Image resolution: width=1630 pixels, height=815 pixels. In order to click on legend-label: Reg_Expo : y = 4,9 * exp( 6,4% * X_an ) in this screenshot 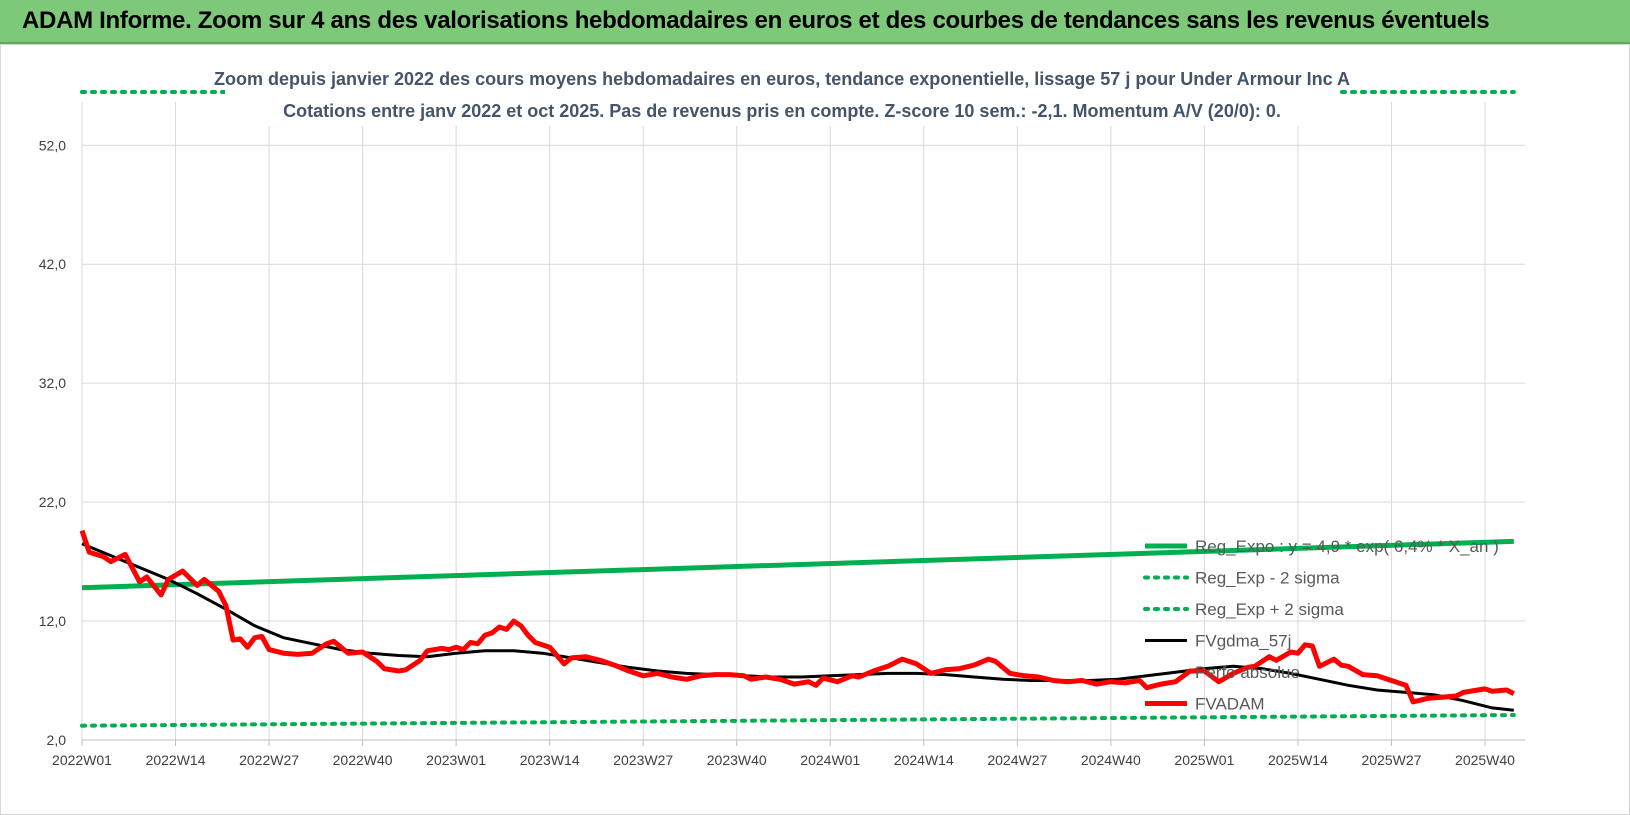, I will do `click(1347, 546)`.